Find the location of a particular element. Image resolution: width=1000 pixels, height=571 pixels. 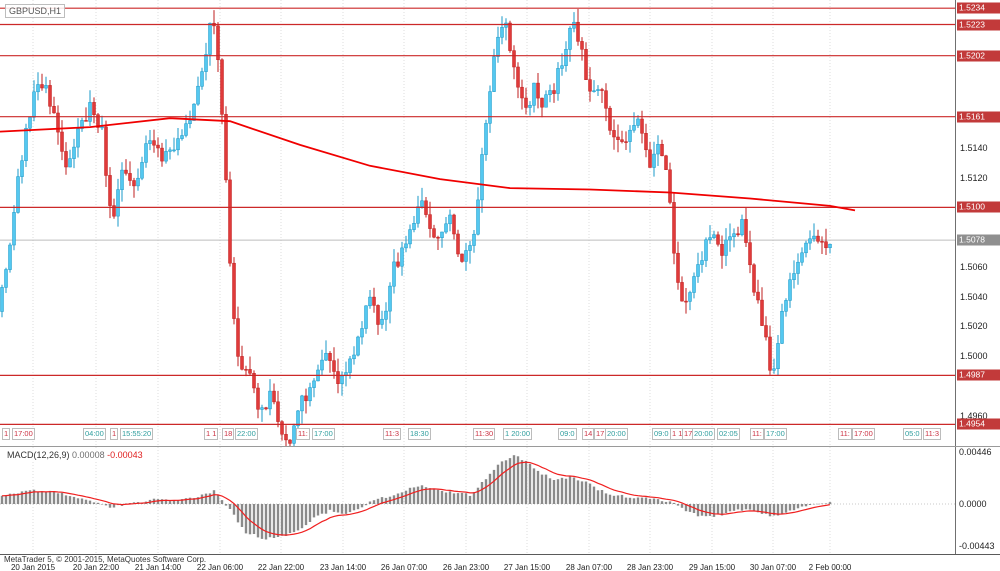

macd-scale-zero: 0.0000 is located at coordinates (973, 504).